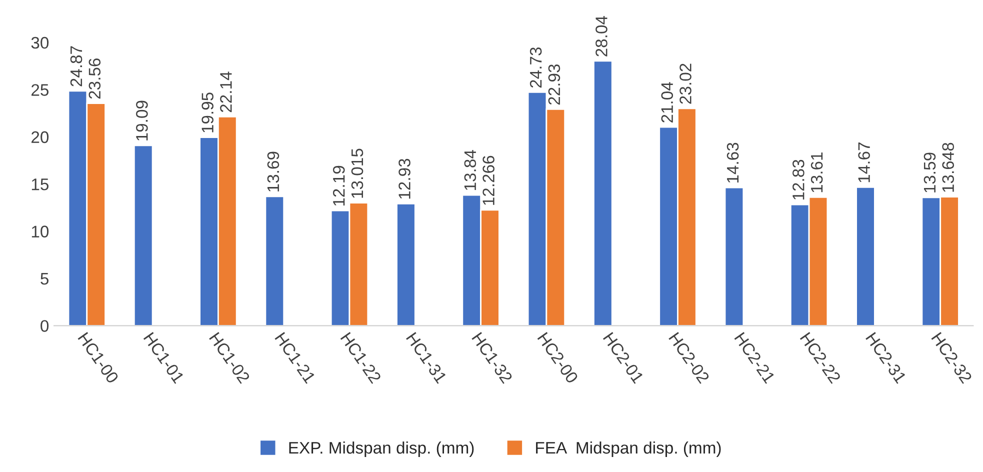  What do you see at coordinates (404, 178) in the screenshot?
I see `data-label: 12.93` at bounding box center [404, 178].